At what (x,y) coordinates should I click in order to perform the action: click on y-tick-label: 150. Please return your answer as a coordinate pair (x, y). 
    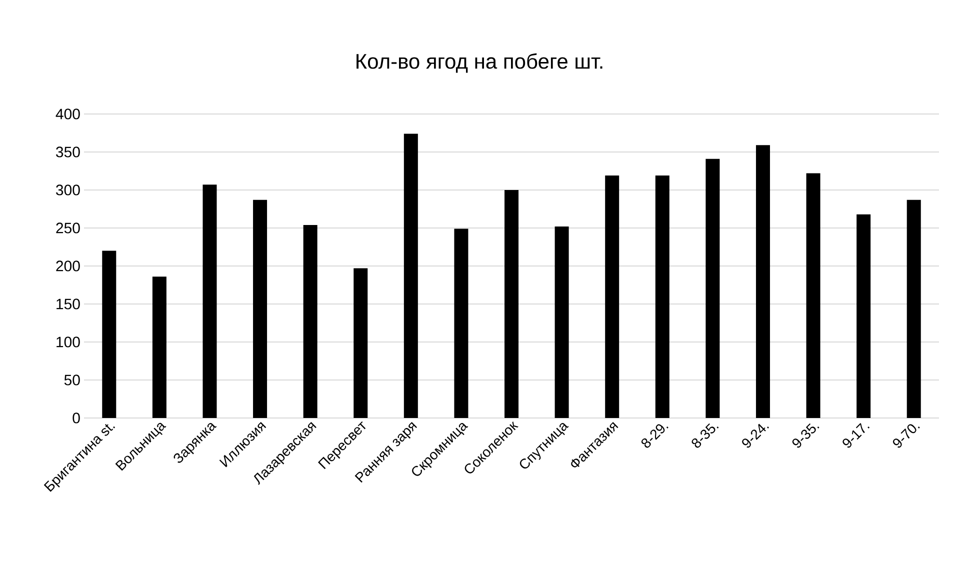
    Looking at the image, I should click on (68, 304).